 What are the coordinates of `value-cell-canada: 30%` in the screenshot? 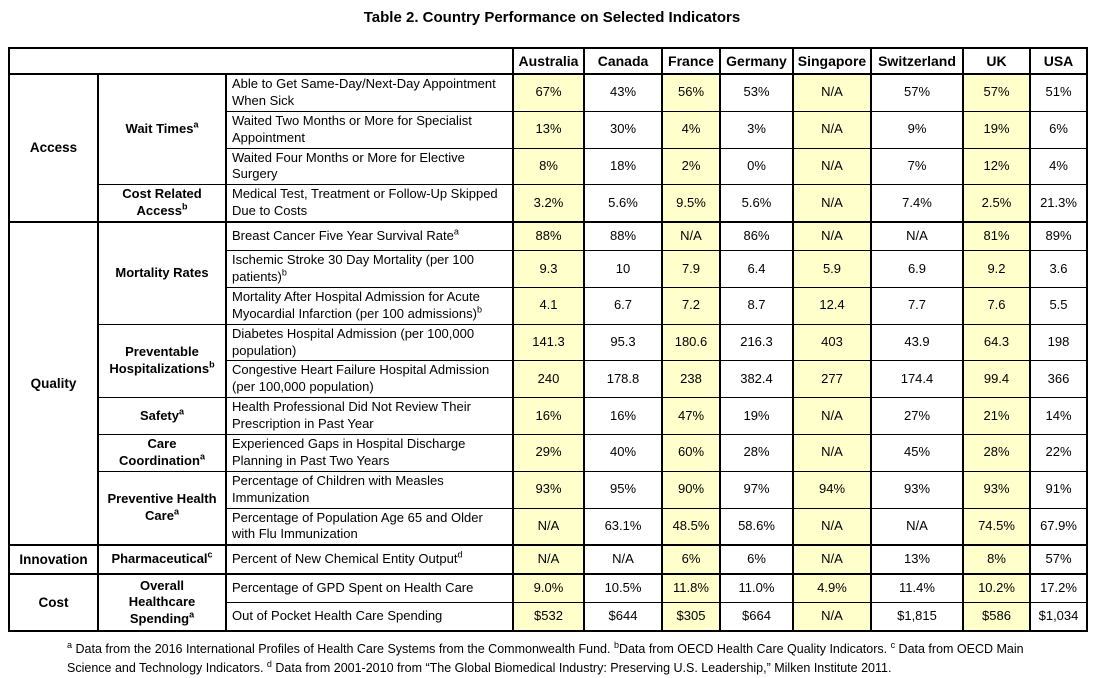 It's located at (623, 129).